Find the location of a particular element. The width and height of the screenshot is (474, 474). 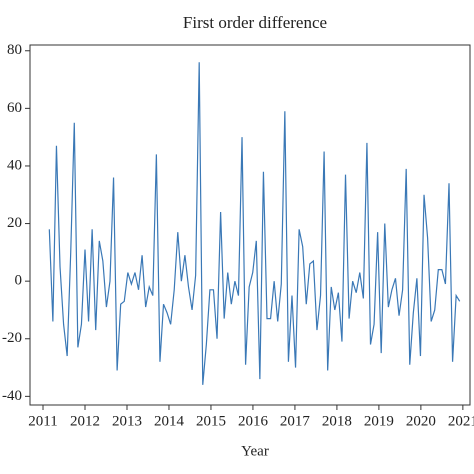

x-tick-label: 2012 is located at coordinates (85, 421).